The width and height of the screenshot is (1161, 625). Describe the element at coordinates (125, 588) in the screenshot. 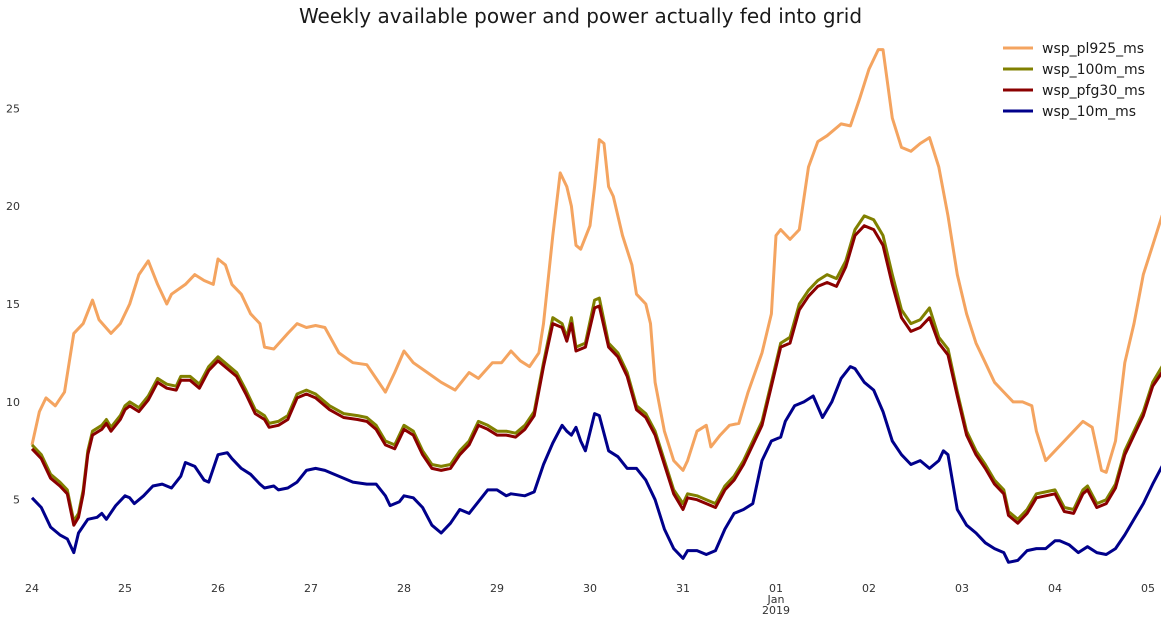

I see `x-tick-label: 25` at that location.